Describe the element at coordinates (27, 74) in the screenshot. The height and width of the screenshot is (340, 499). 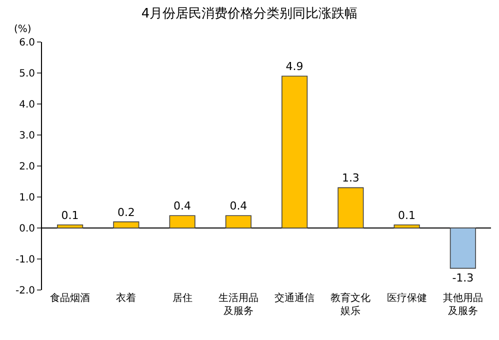
I see `y-tick-label: 5.0` at that location.